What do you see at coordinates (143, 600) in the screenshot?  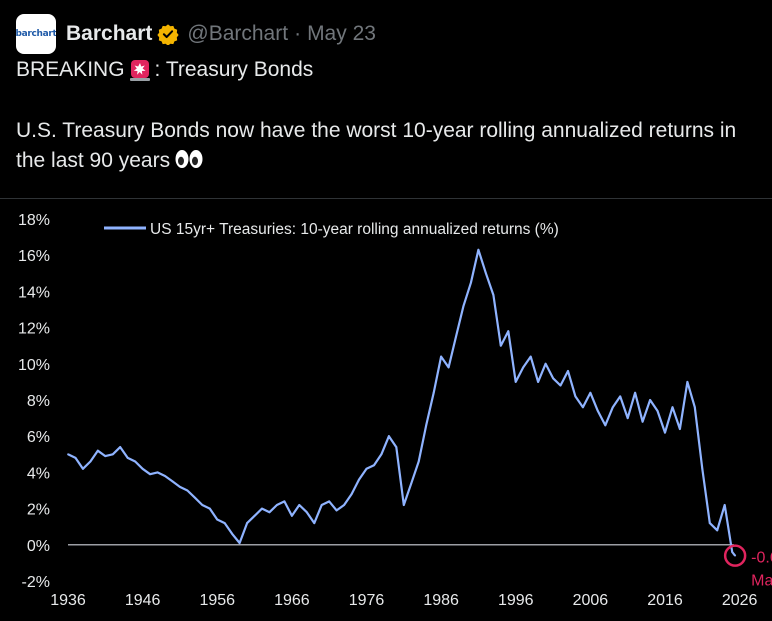 I see `x-tick-label: 1946` at bounding box center [143, 600].